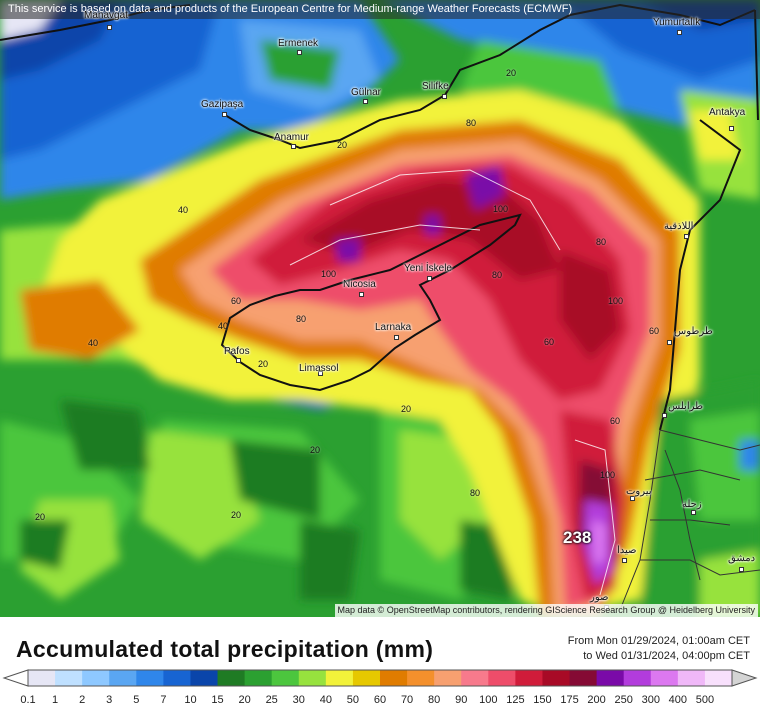  I want to click on city-label-larnaka: Larnaka, so click(393, 327).